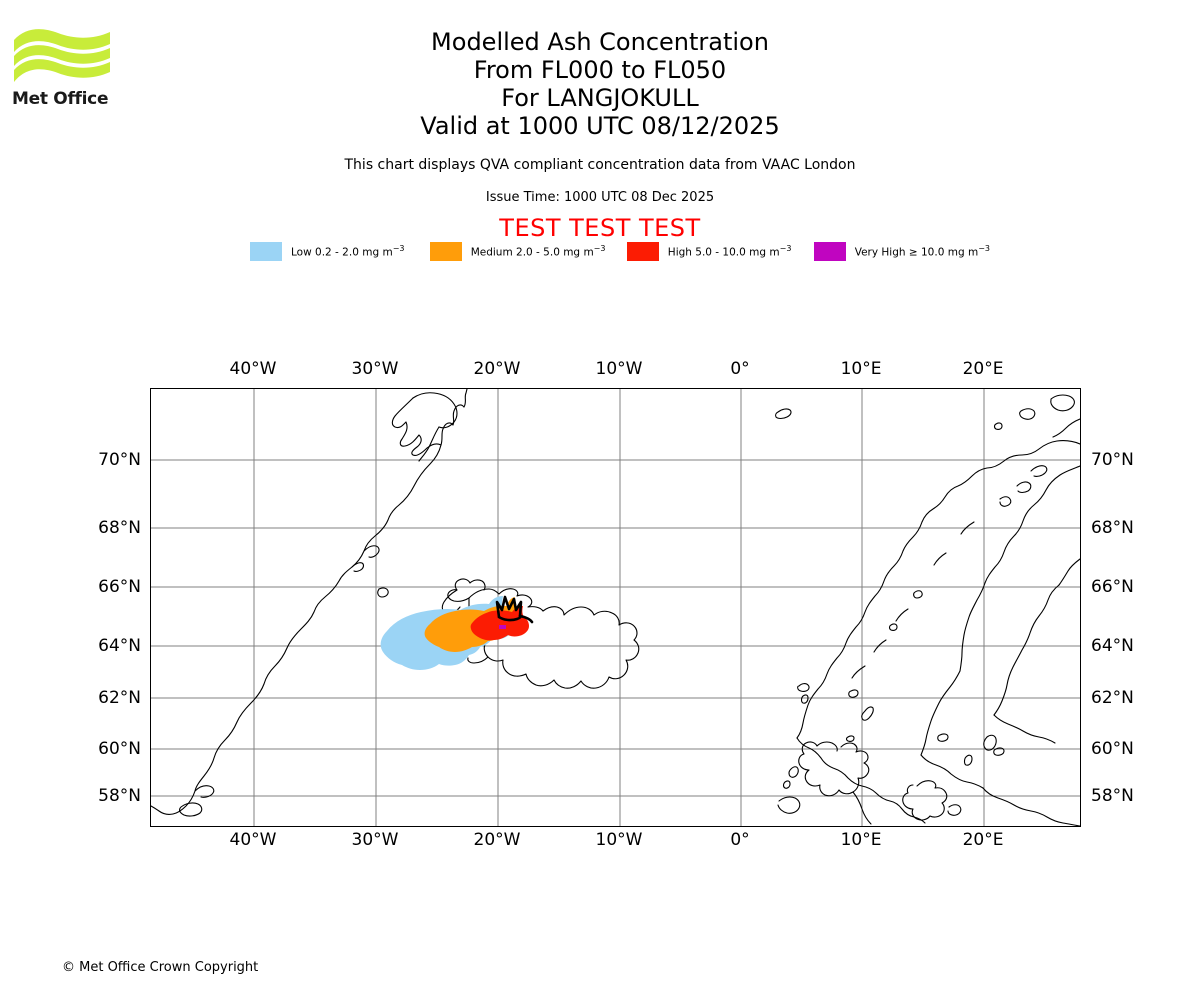  Describe the element at coordinates (783, 414) in the screenshot. I see `coastline-jan-mayen` at that location.